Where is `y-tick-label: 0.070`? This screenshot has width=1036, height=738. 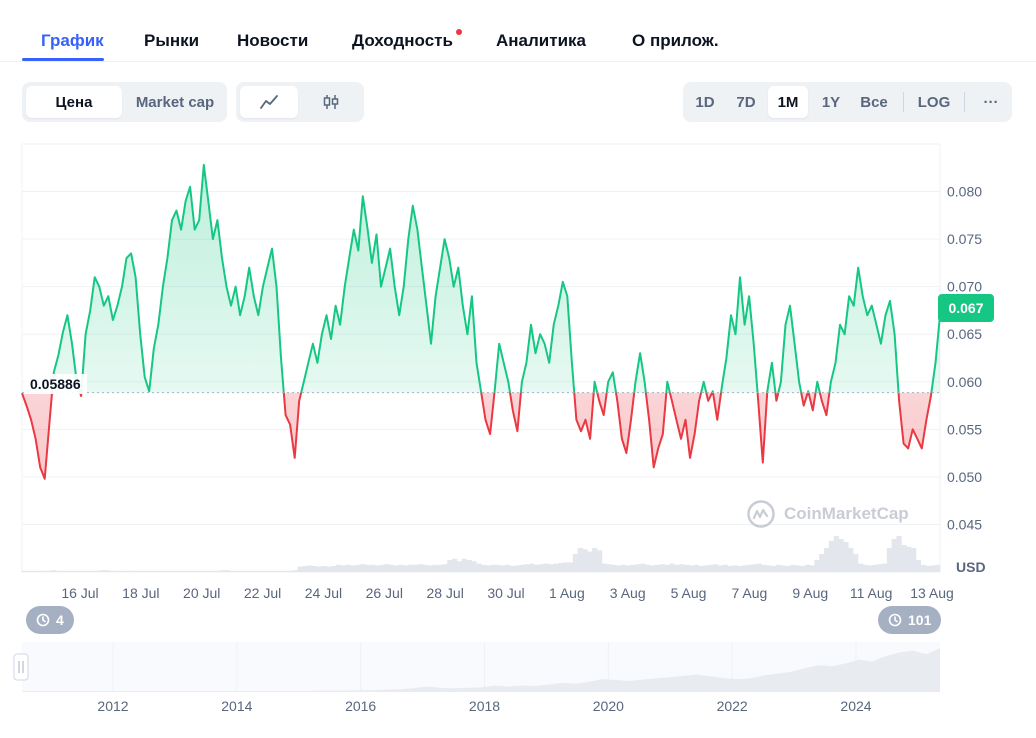 y-tick-label: 0.070 is located at coordinates (964, 287).